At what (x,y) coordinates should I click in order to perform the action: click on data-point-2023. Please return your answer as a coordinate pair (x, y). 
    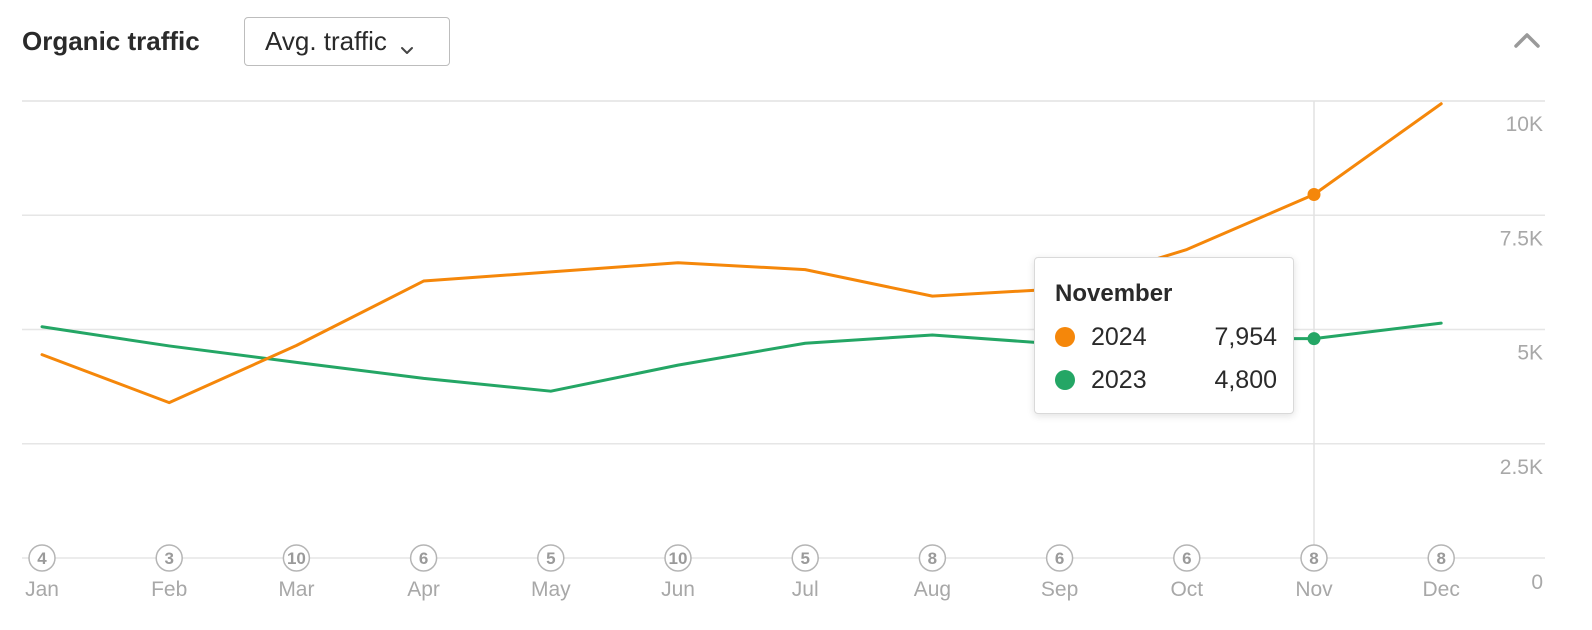
    Looking at the image, I should click on (1314, 339).